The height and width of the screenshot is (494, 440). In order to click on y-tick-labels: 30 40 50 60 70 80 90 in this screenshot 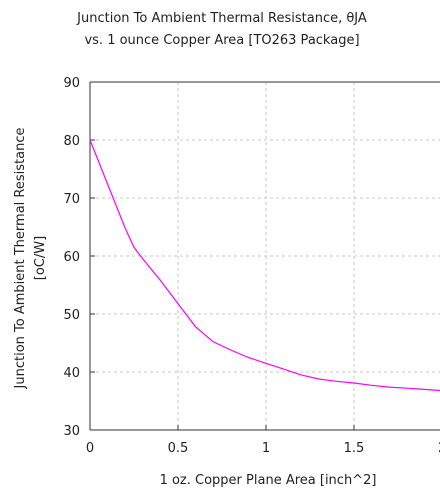, I will do `click(71, 257)`.